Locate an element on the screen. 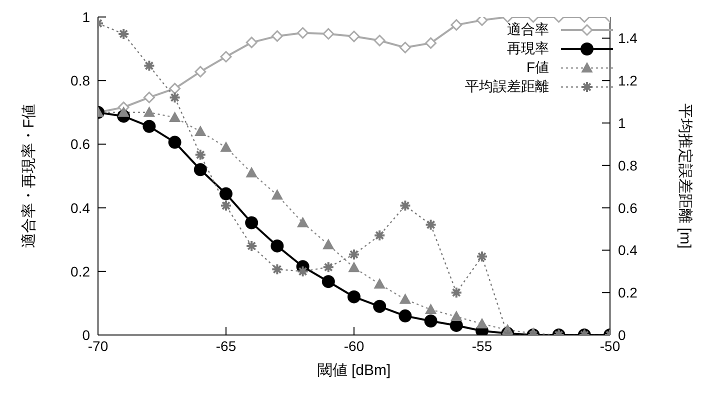 The height and width of the screenshot is (405, 719). legend-label: F値 is located at coordinates (537, 67).